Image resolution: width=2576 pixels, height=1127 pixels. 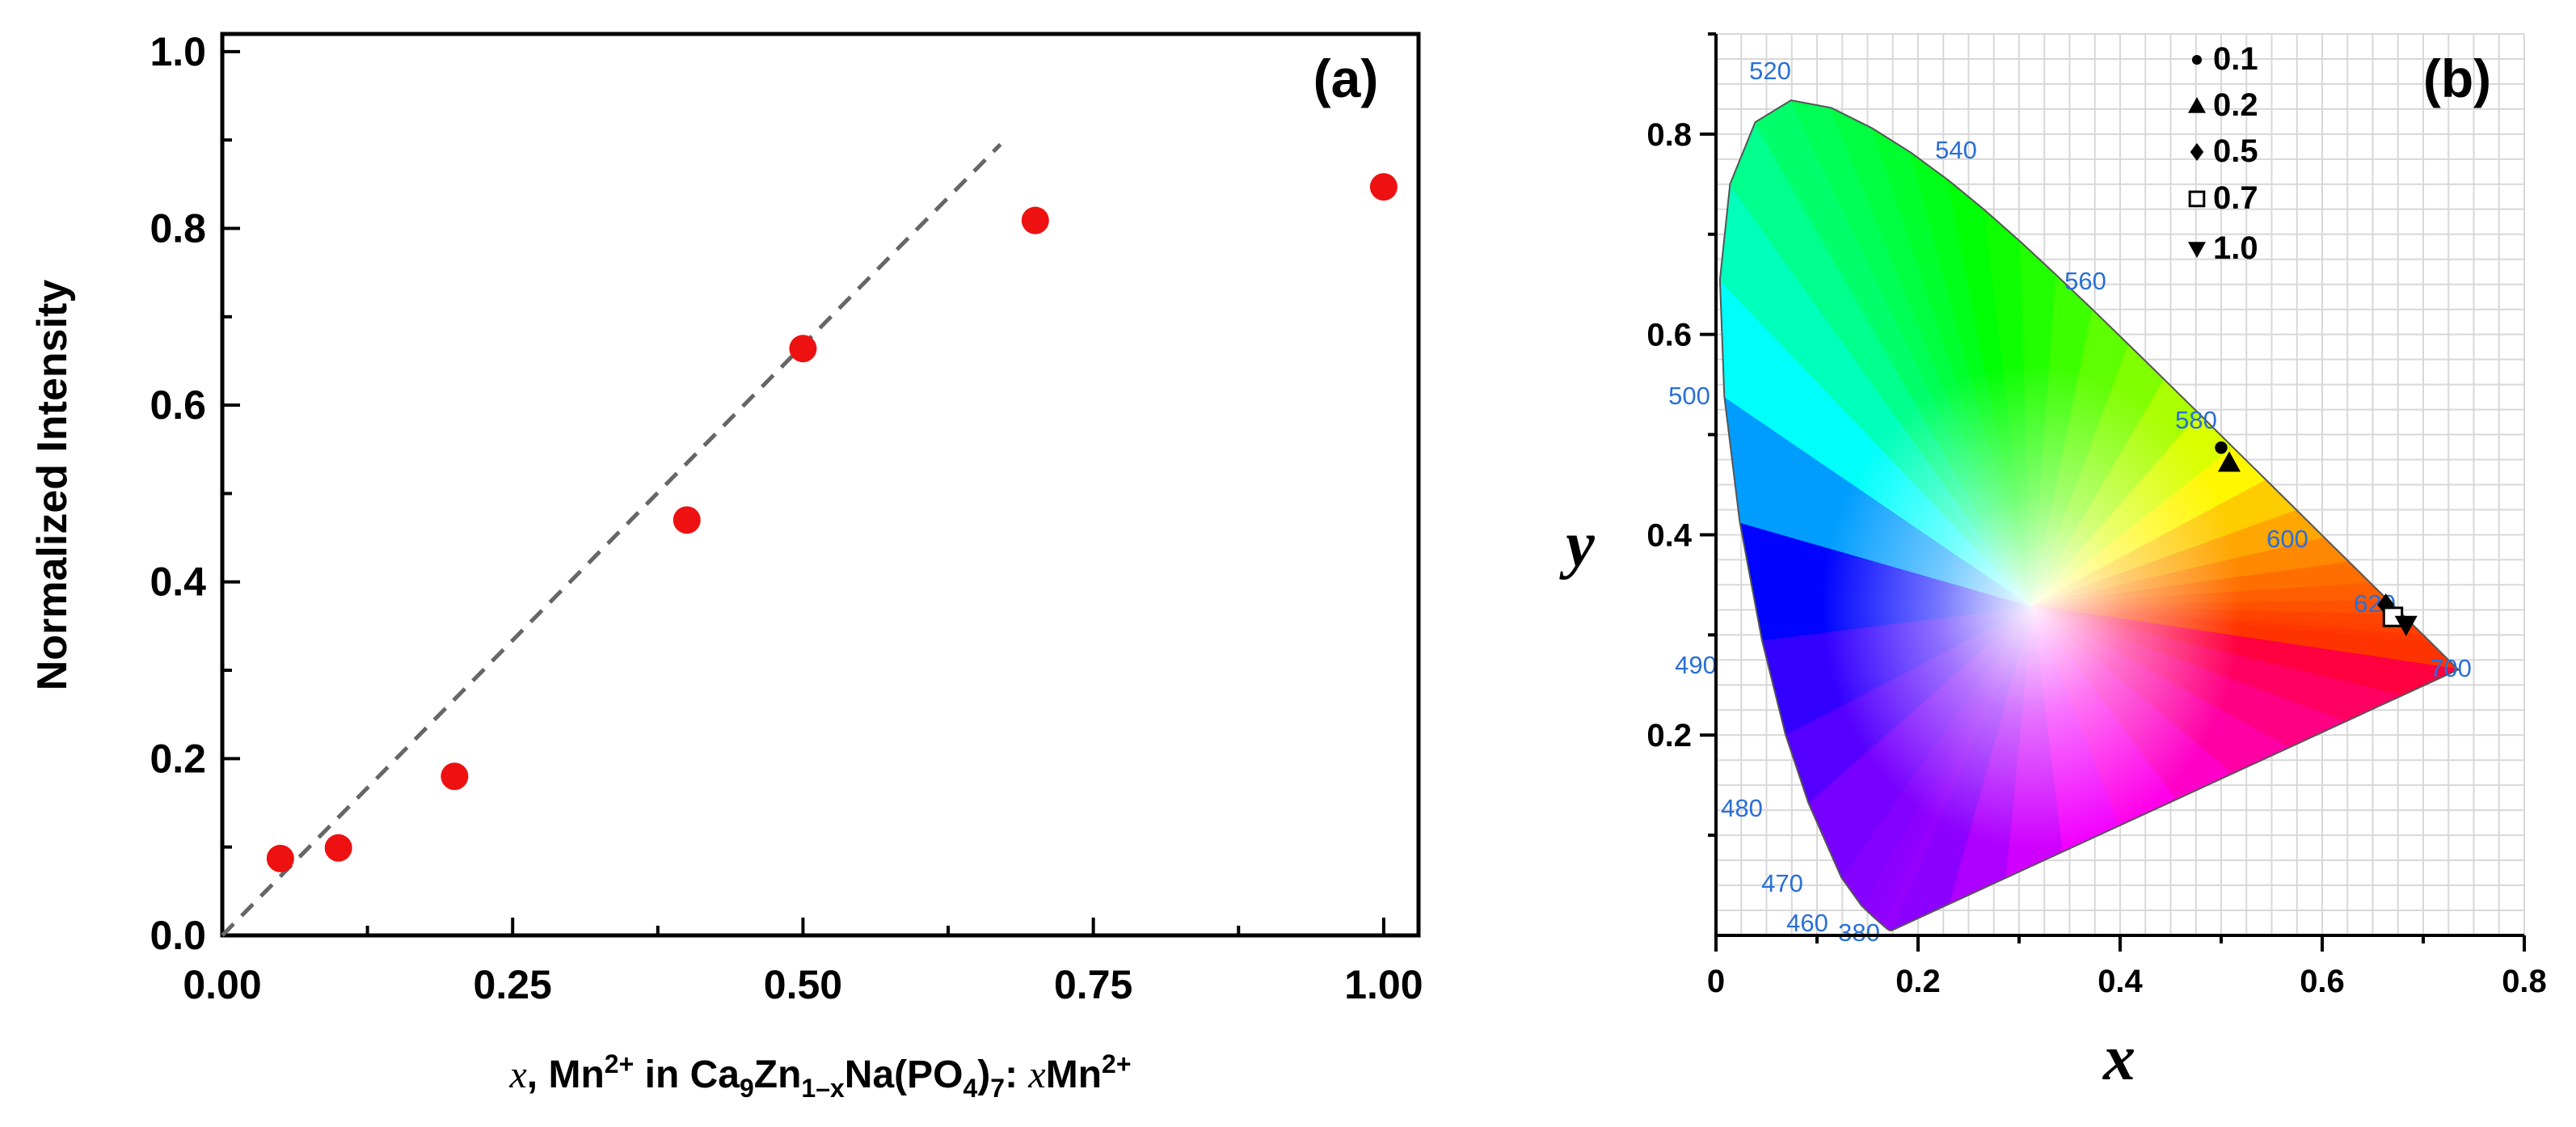 I want to click on wavelength-label: 480, so click(x=1742, y=808).